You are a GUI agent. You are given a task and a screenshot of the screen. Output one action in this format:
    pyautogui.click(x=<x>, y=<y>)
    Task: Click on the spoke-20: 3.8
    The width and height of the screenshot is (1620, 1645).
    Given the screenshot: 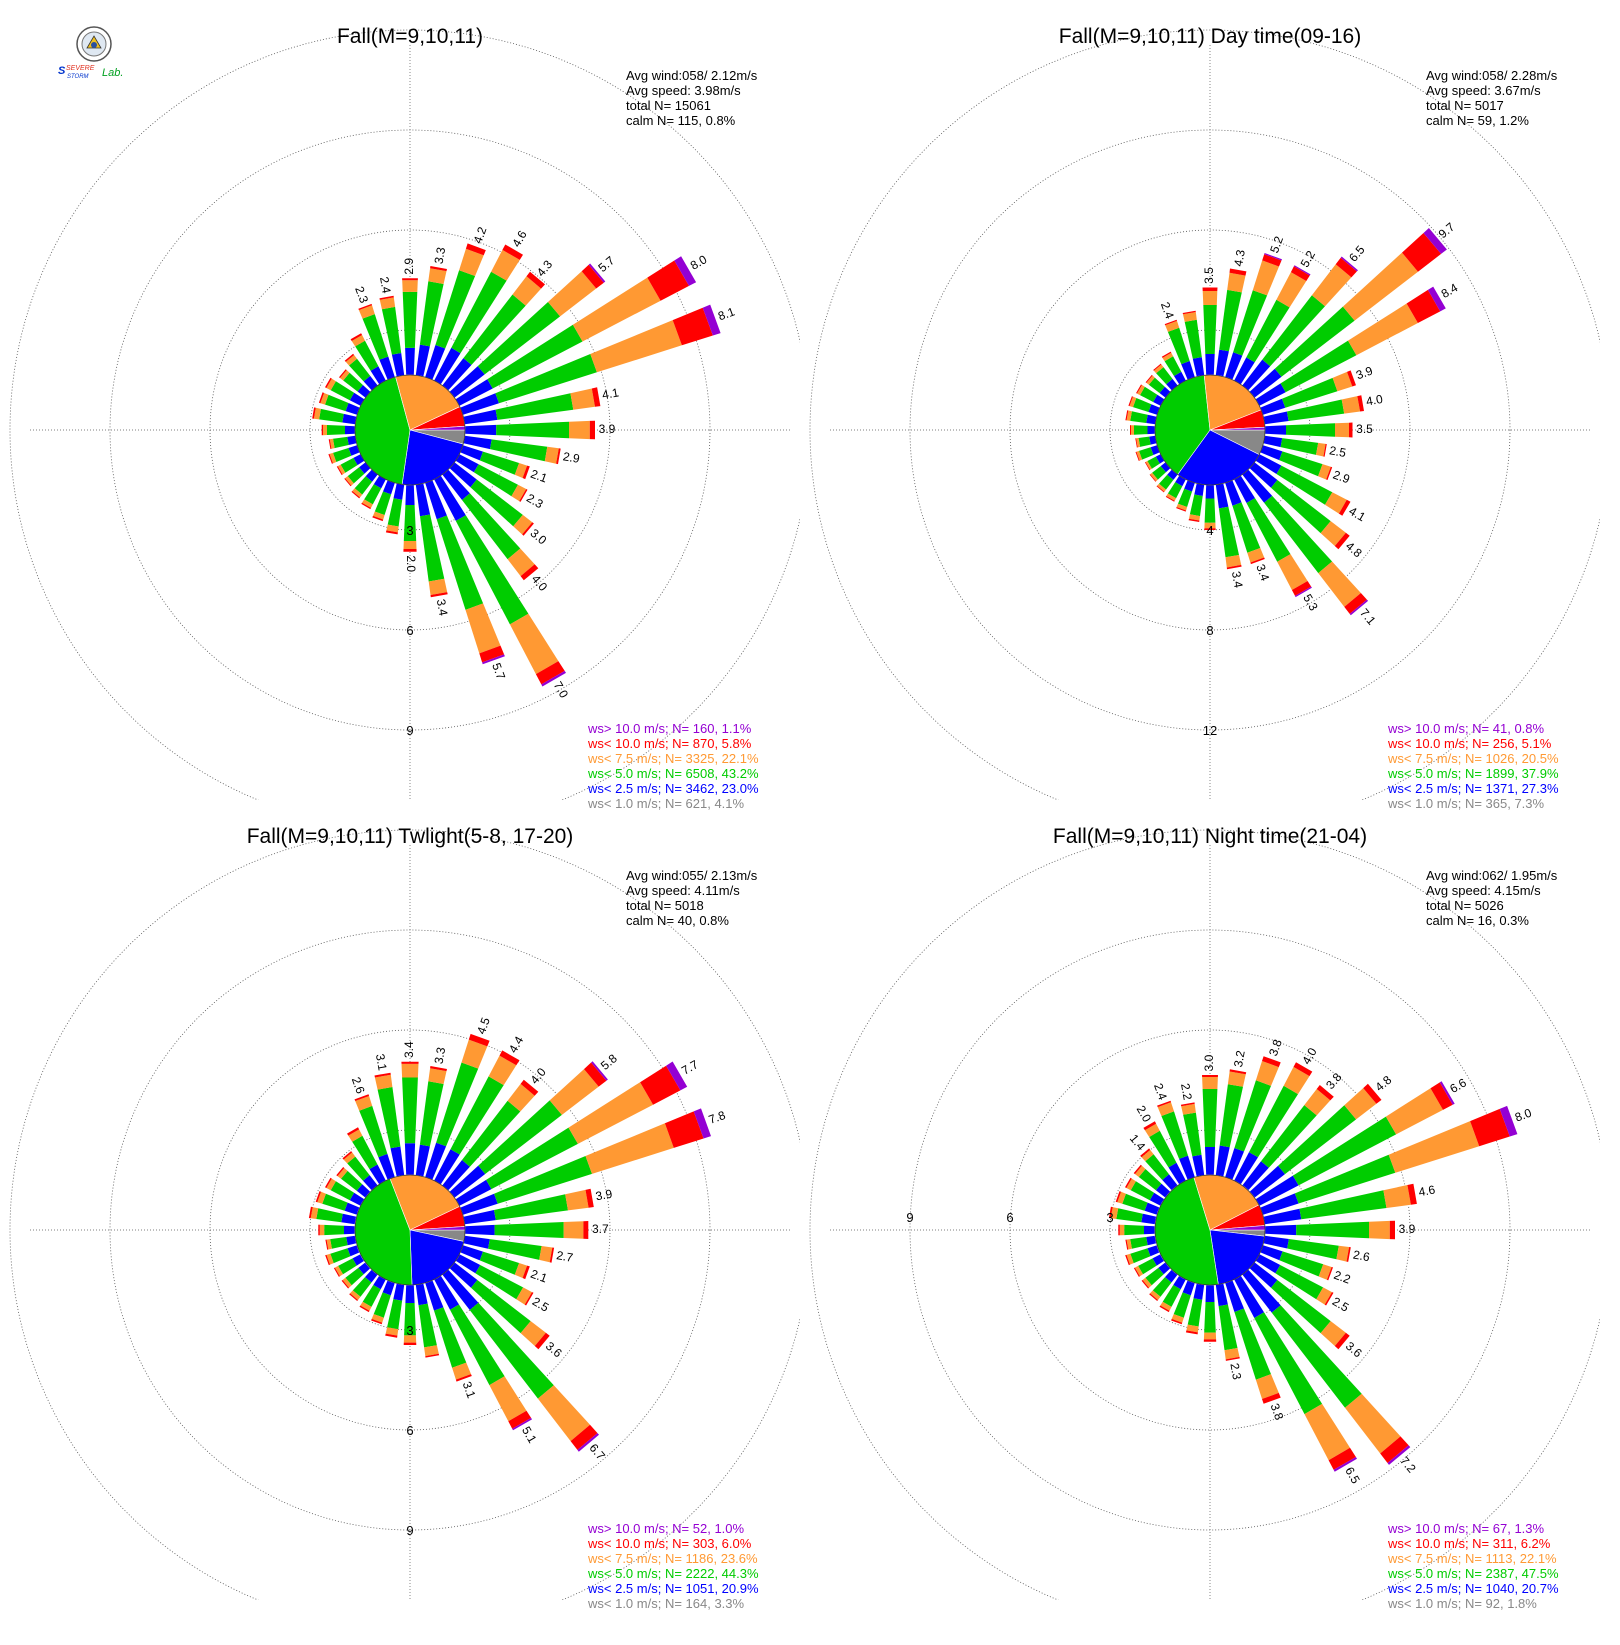 What is the action you would take?
    pyautogui.click(x=1255, y=1108)
    